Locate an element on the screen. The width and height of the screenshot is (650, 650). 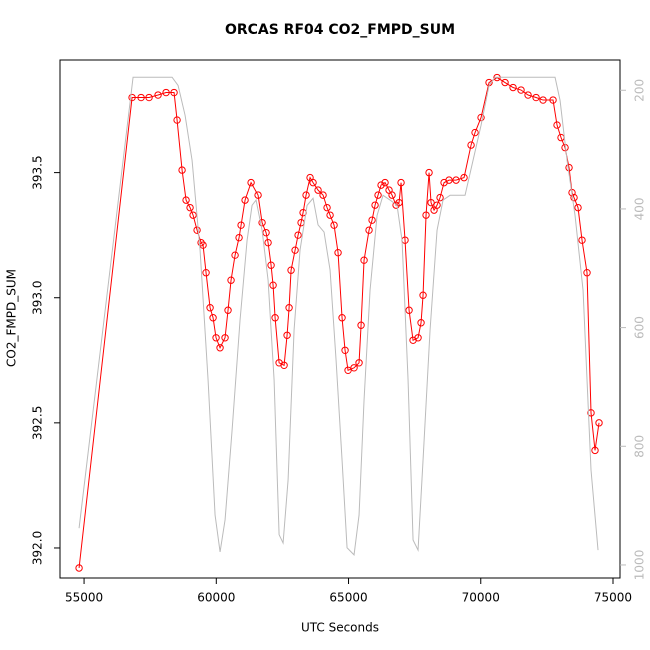
y2-tick-label: 600 is located at coordinates (640, 327).